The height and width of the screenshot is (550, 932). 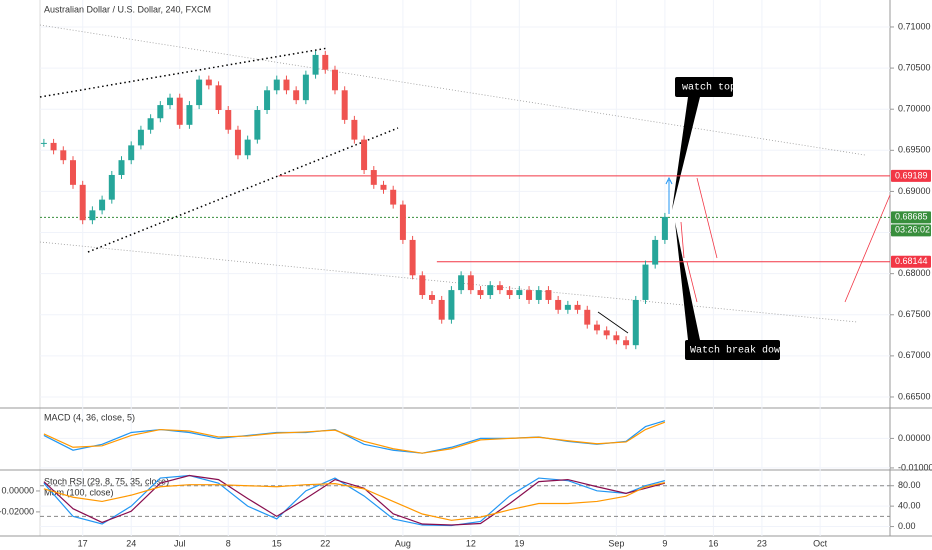 I want to click on price-tag-label: 0.68685, so click(x=911, y=217).